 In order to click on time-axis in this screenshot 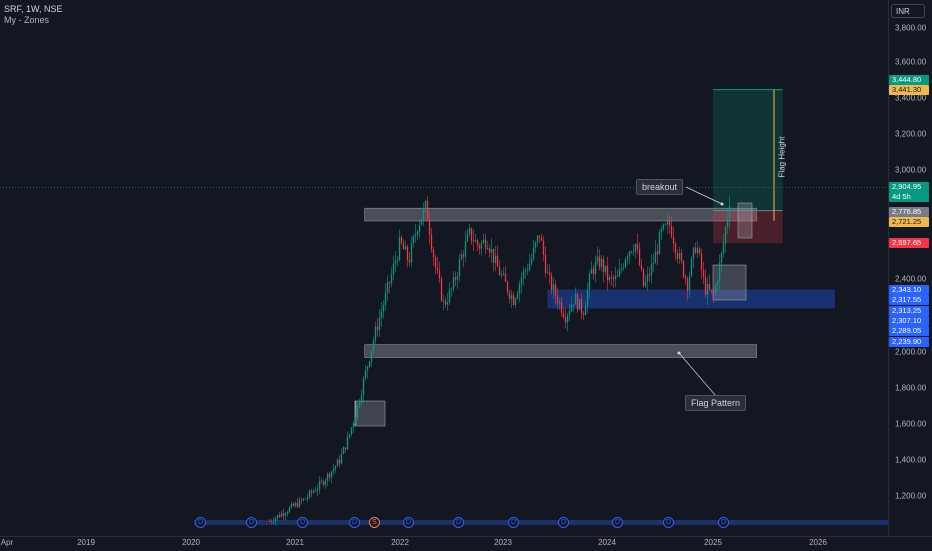, I will do `click(466, 543)`.